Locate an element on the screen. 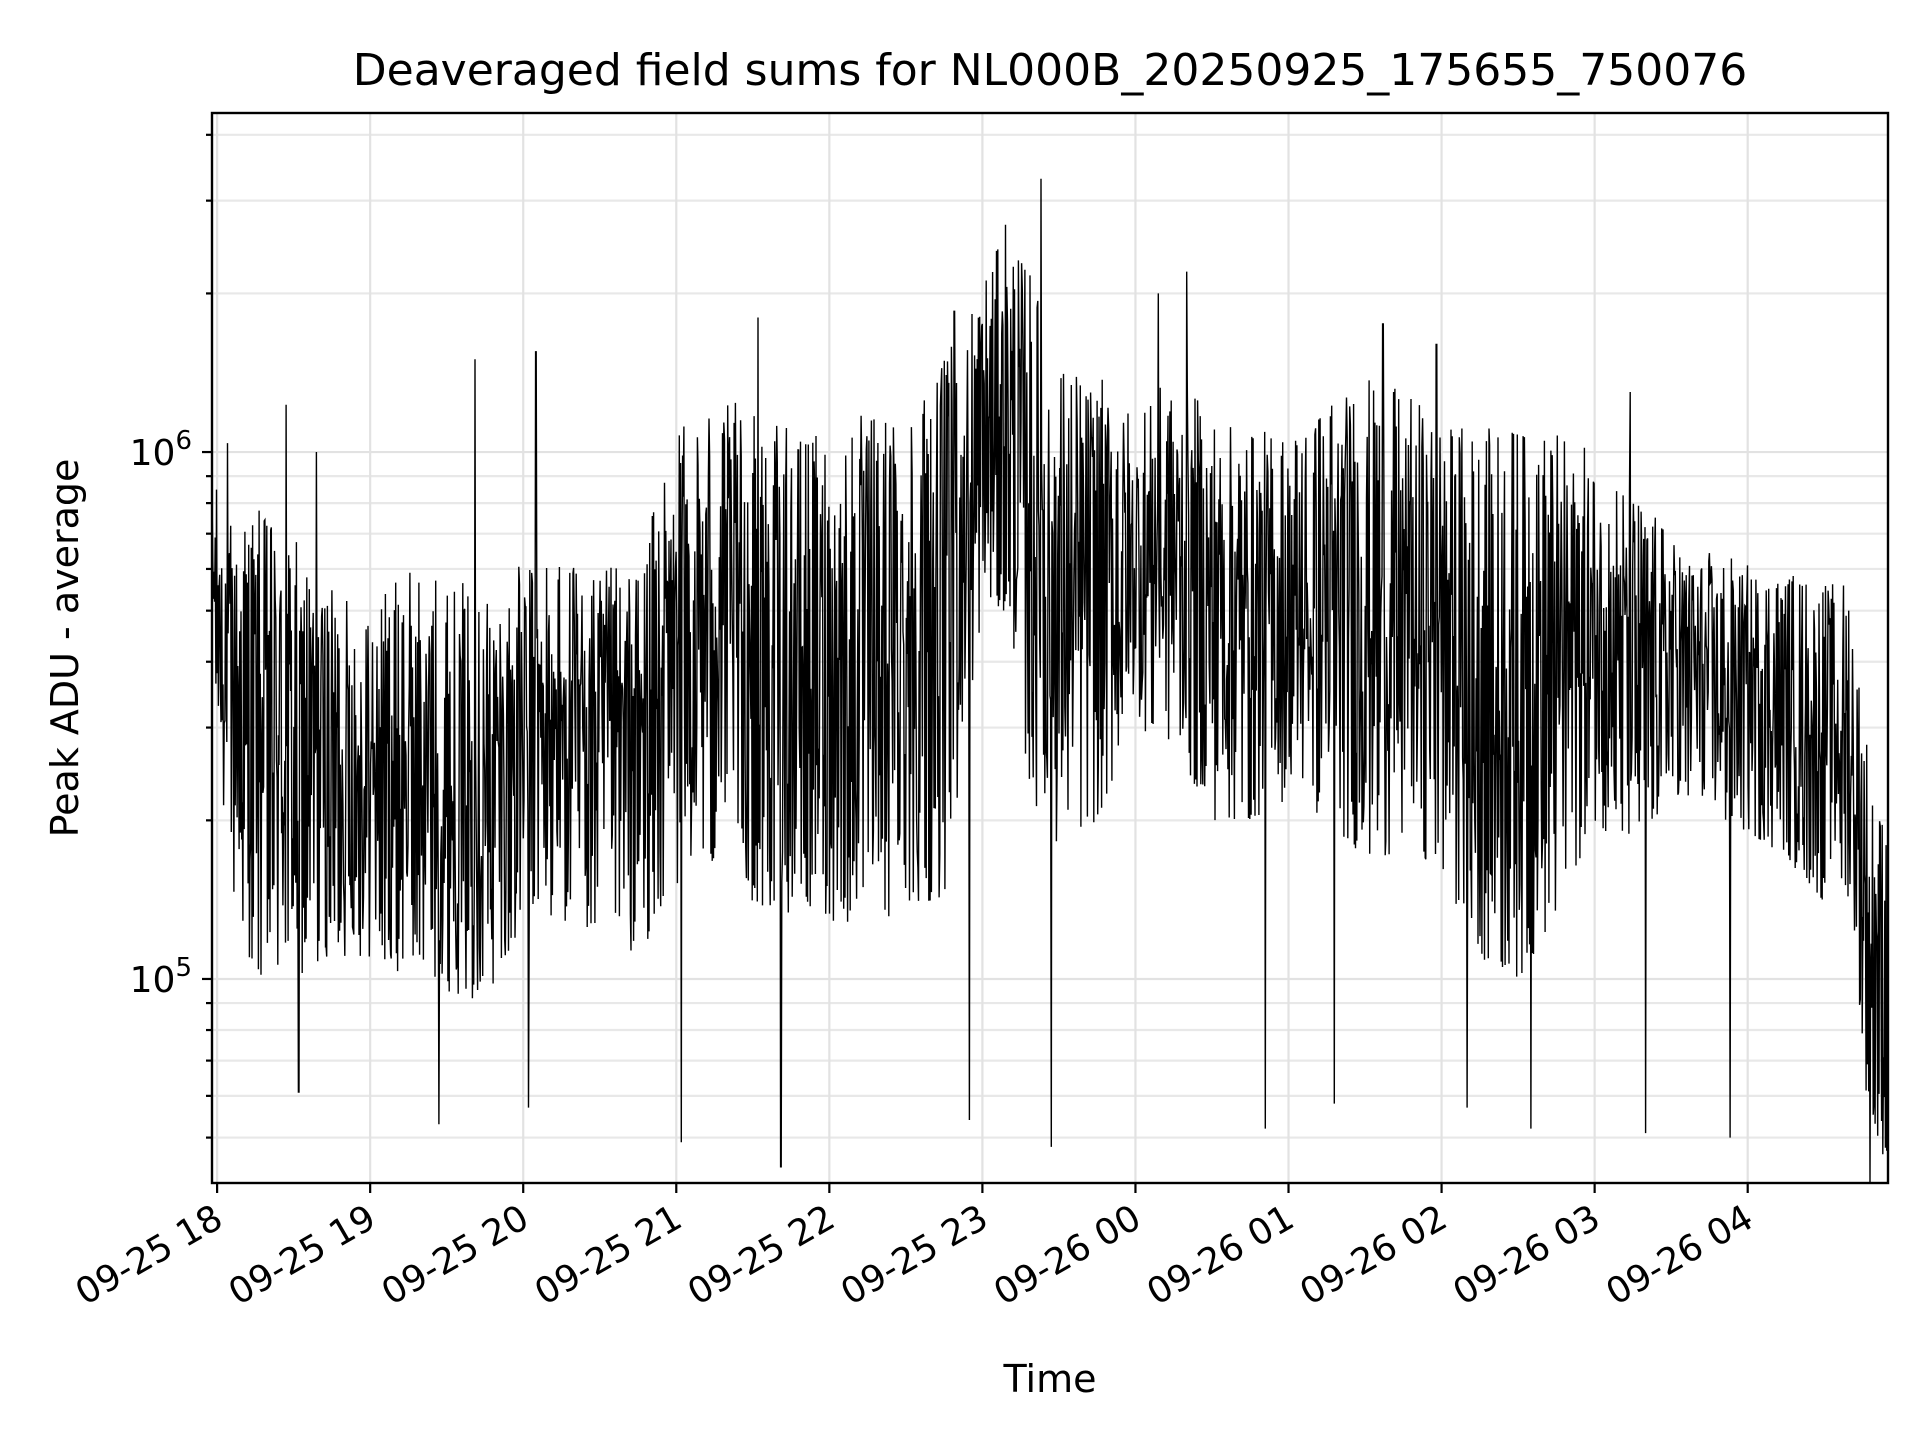 The width and height of the screenshot is (1920, 1440). x-tick-label: 09-25 19 is located at coordinates (302, 1255).